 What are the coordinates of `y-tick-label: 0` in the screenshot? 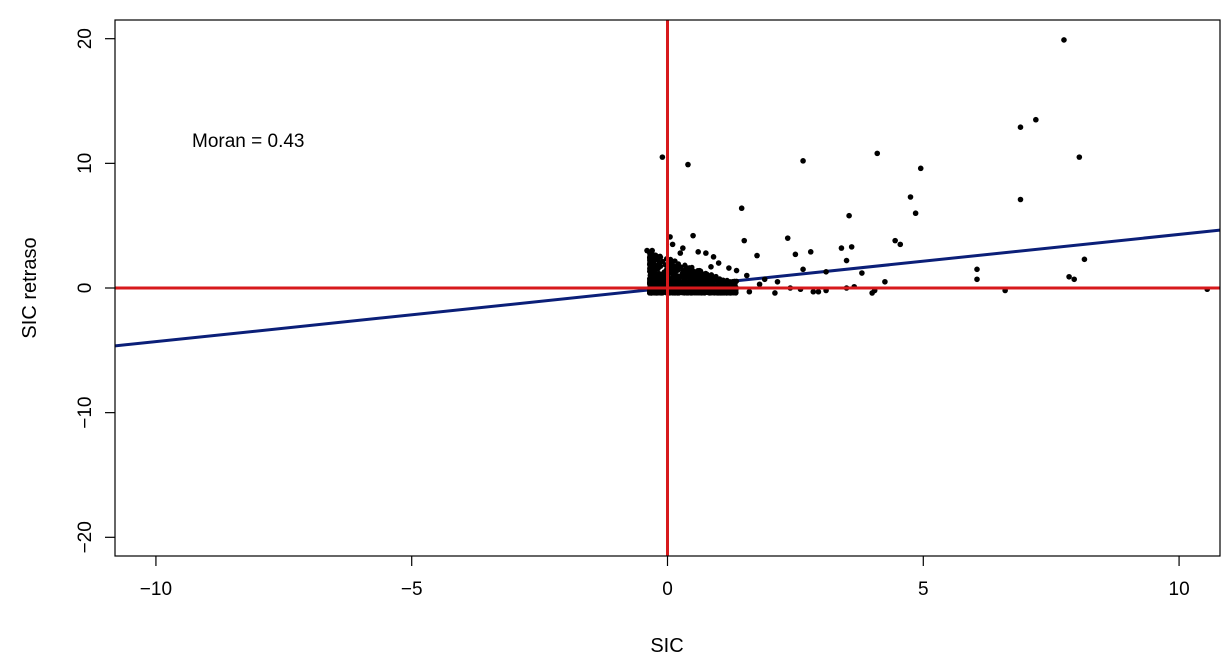 It's located at (85, 288).